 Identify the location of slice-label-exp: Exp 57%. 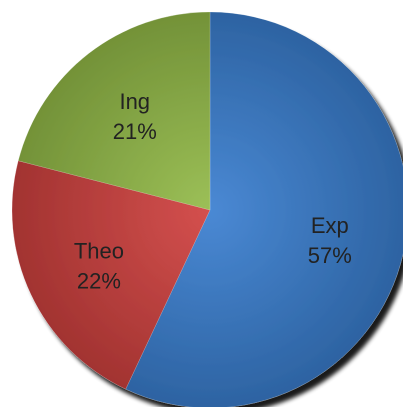
(330, 240).